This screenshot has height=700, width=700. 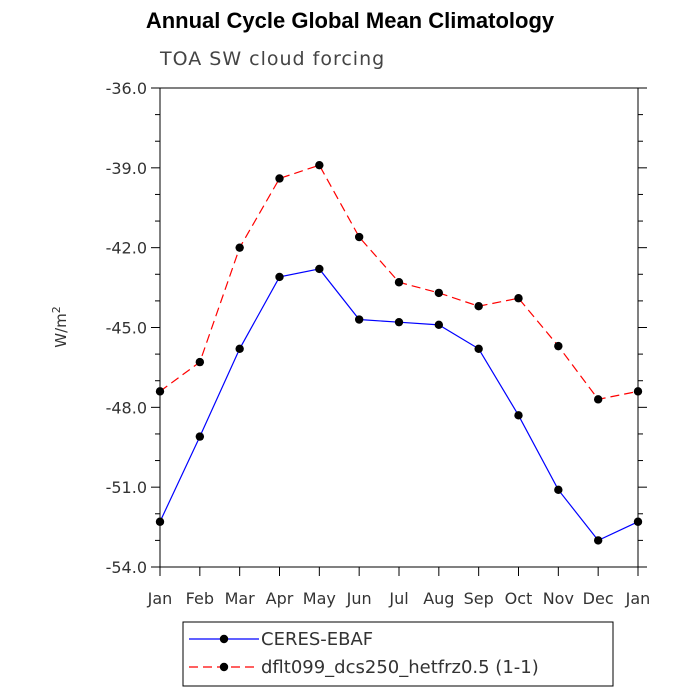 What do you see at coordinates (126, 567) in the screenshot?
I see `y-tick-label: -54.0` at bounding box center [126, 567].